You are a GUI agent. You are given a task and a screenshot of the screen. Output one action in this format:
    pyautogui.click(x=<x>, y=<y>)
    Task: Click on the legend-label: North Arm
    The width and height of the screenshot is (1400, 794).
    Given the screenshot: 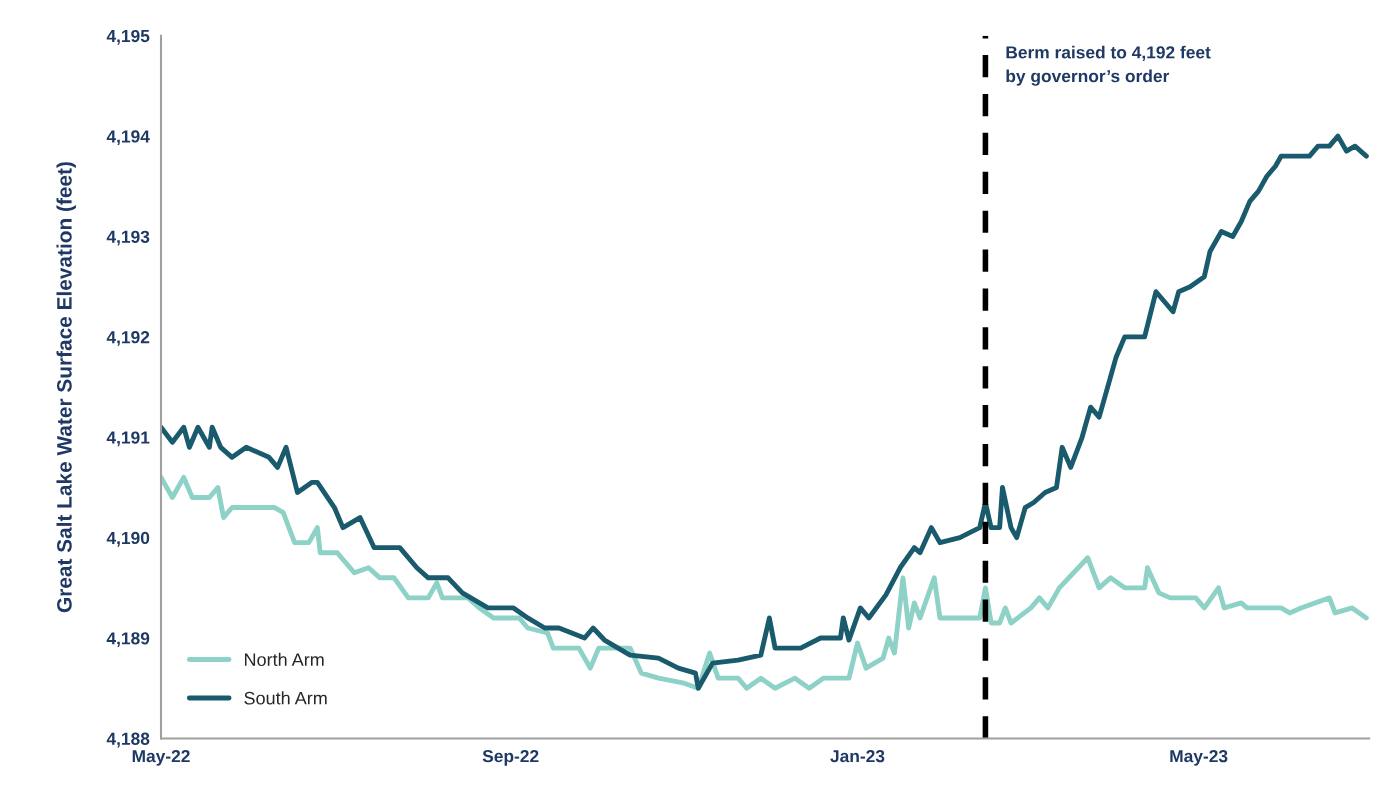 What is the action you would take?
    pyautogui.click(x=284, y=659)
    